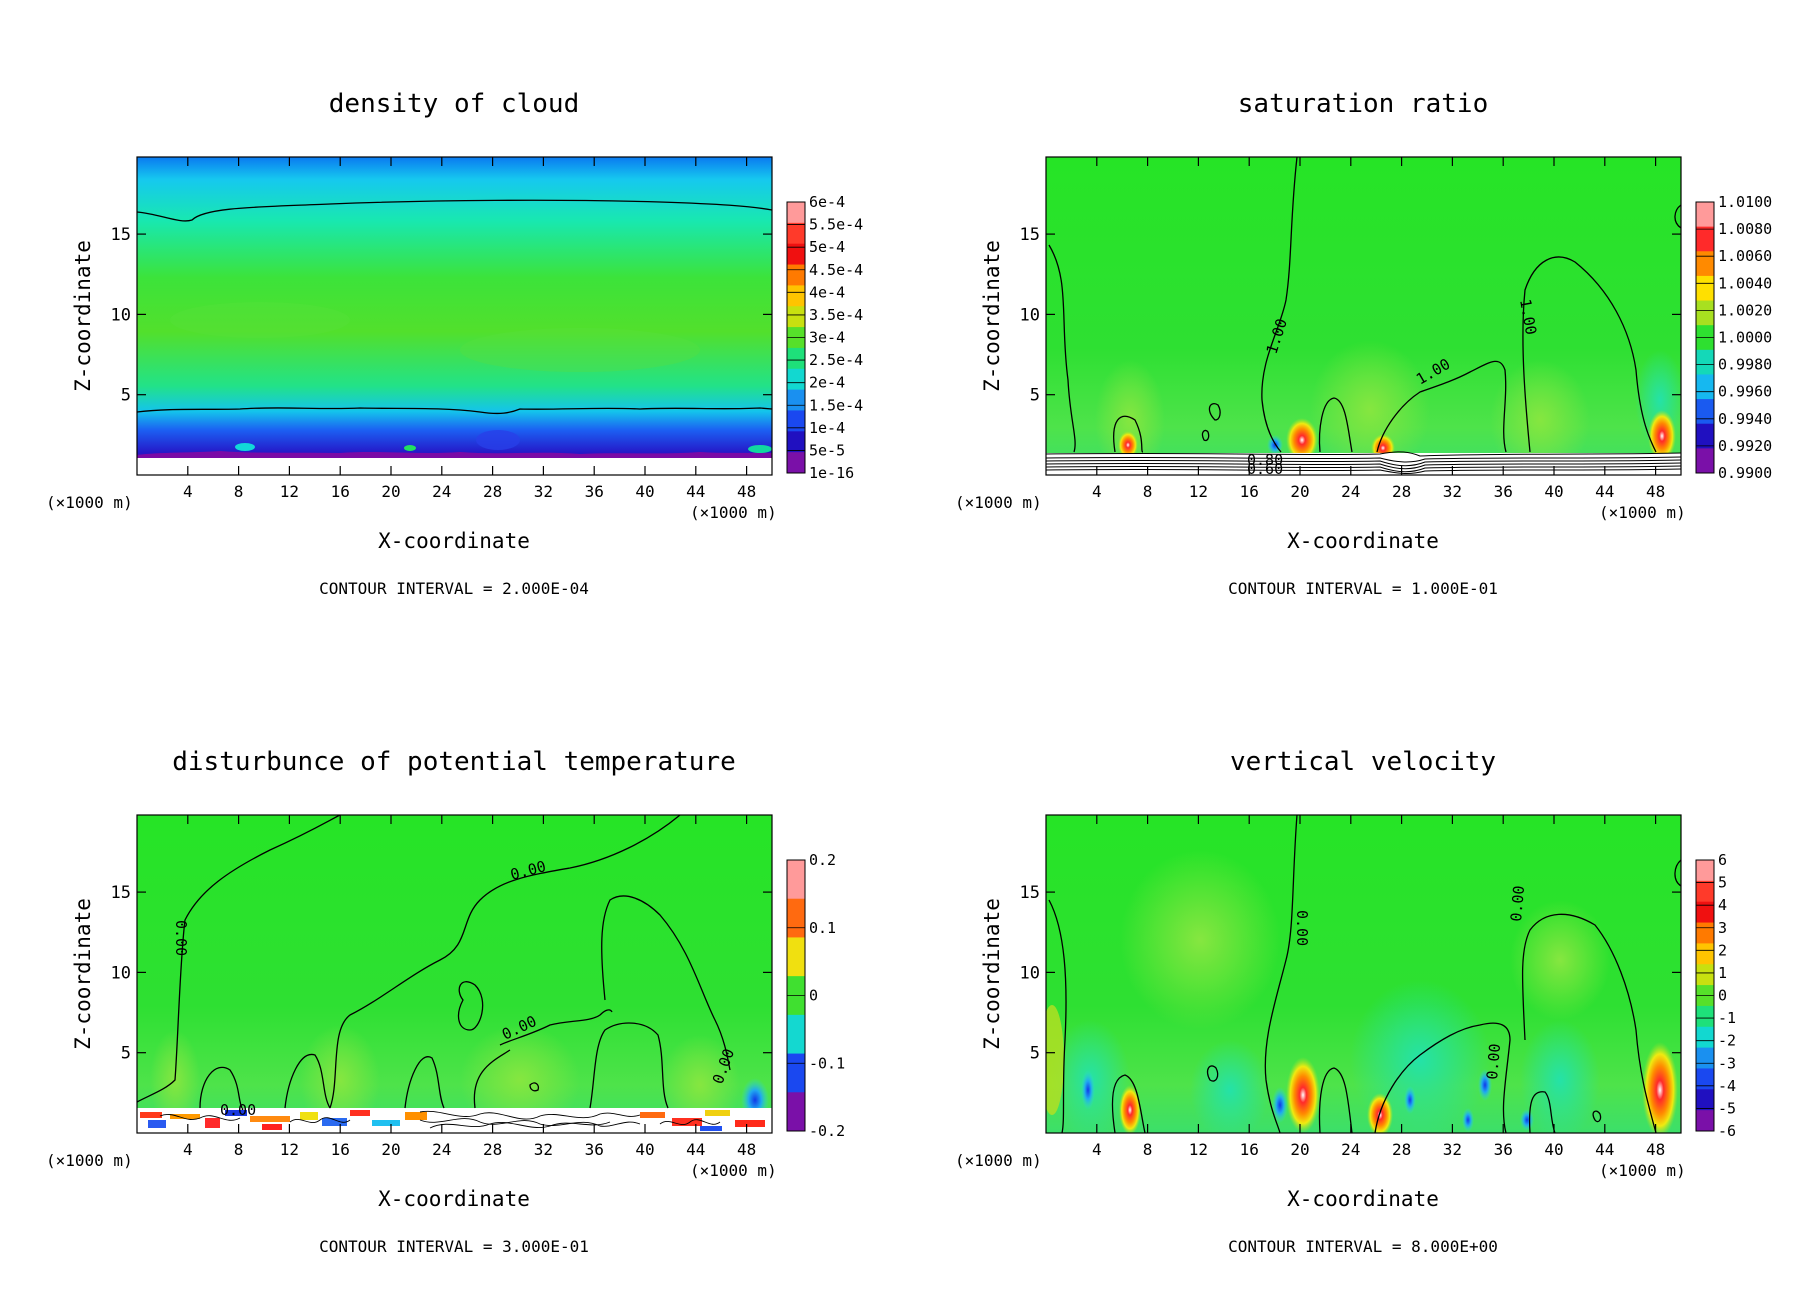  I want to click on chart-title: disturbunce of potential temperature, so click(454, 762).